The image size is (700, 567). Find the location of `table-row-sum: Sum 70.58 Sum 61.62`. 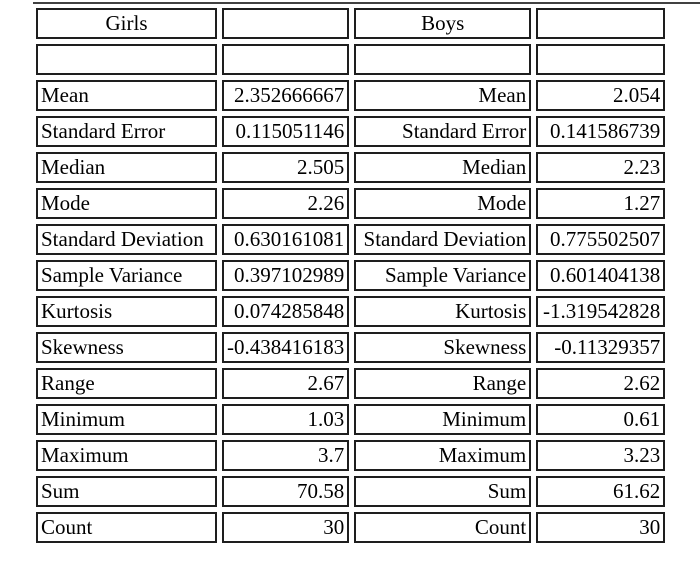

table-row-sum: Sum 70.58 Sum 61.62 is located at coordinates (351, 491).